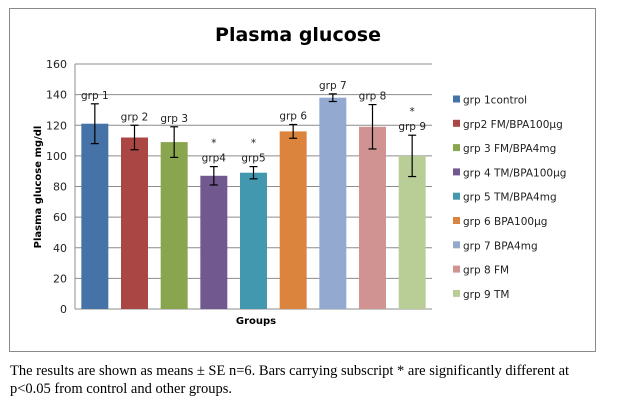 The height and width of the screenshot is (405, 617). Describe the element at coordinates (500, 246) in the screenshot. I see `legend-entry: grp 7 BPA4mg` at that location.